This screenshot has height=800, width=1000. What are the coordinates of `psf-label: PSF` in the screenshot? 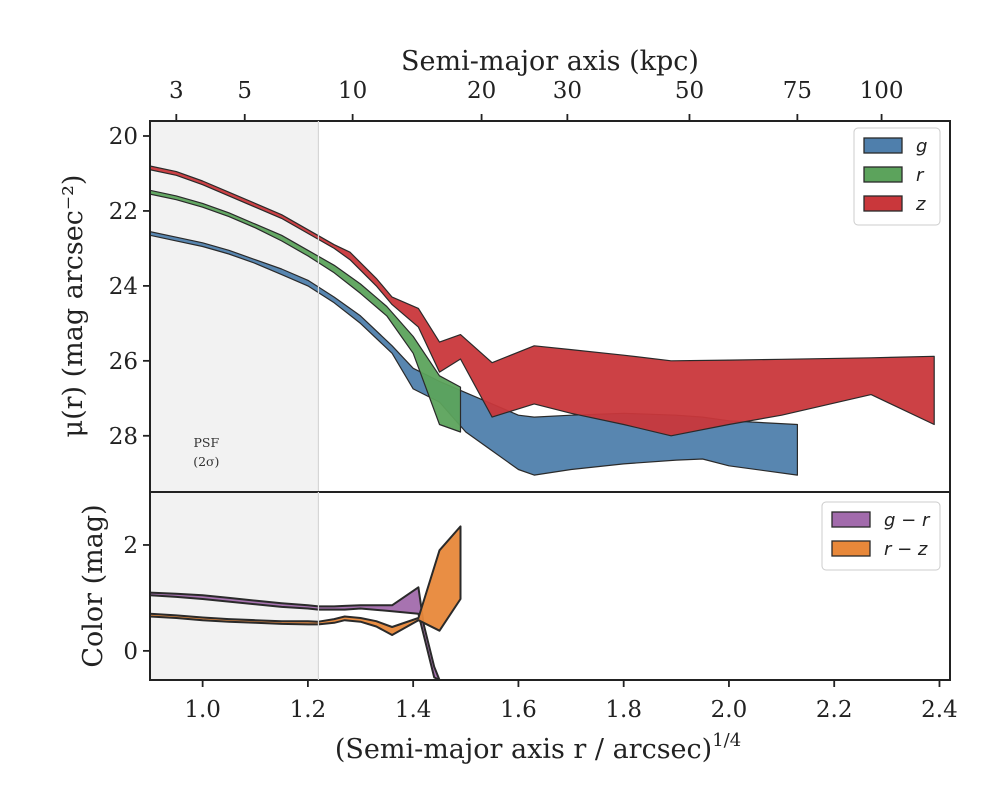 It's located at (206, 442).